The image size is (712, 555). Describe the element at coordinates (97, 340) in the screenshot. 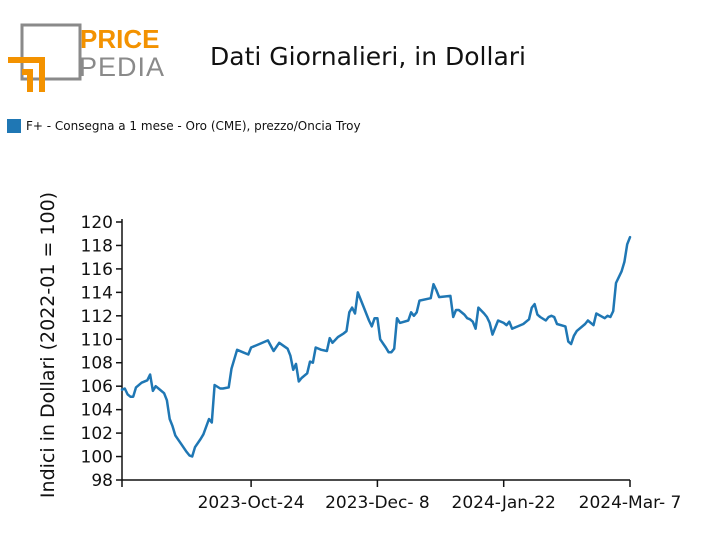

I see `y-tick-label: 110` at that location.